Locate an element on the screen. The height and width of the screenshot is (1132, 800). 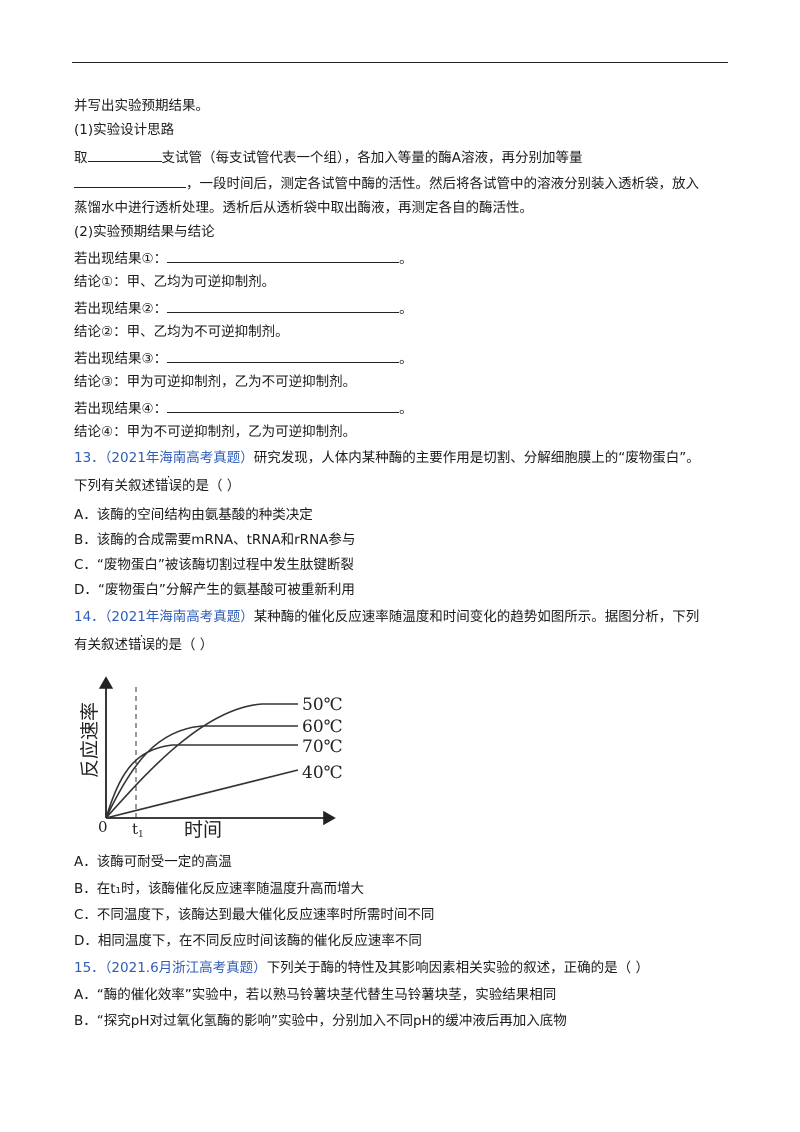
design-line-1: 取 支试管（每支试管代表一个组），各加入等量的酶A溶液，再分别加等量 is located at coordinates (328, 157).